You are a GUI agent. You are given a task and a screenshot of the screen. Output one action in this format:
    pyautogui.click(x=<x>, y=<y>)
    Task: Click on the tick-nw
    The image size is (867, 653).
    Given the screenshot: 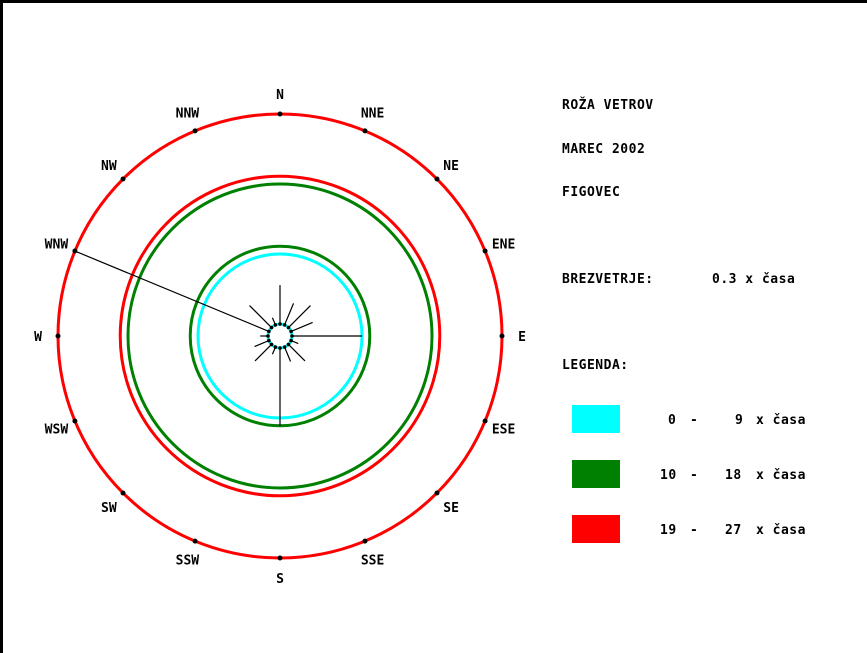 What is the action you would take?
    pyautogui.click(x=123, y=179)
    